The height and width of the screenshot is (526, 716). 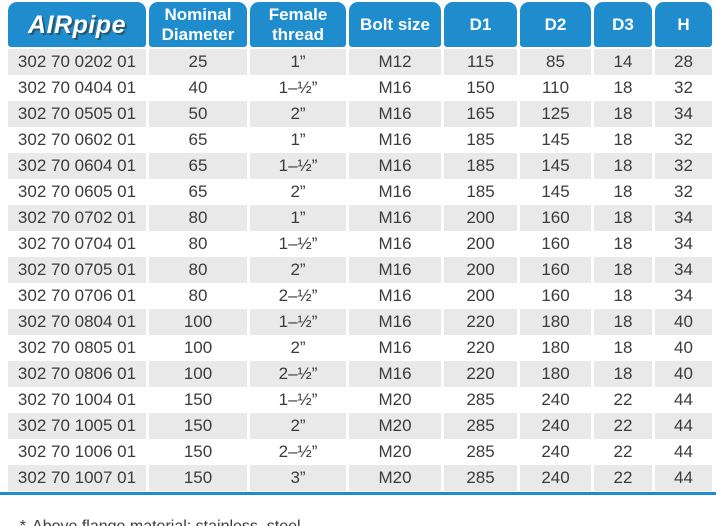 I want to click on cell-d3: 14, so click(x=623, y=62).